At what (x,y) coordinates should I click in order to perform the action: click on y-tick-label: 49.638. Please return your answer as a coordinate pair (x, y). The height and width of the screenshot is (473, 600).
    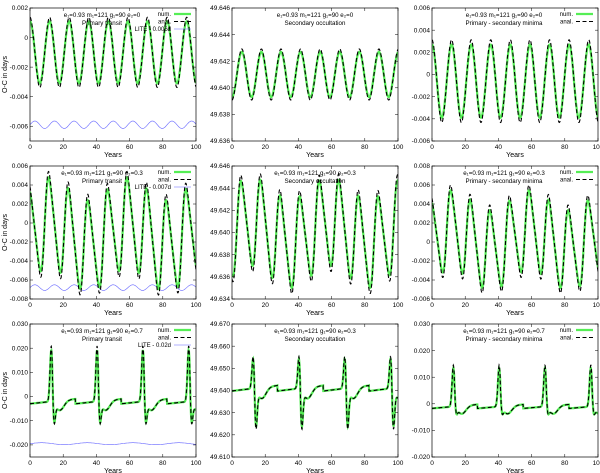
    Looking at the image, I should click on (220, 115).